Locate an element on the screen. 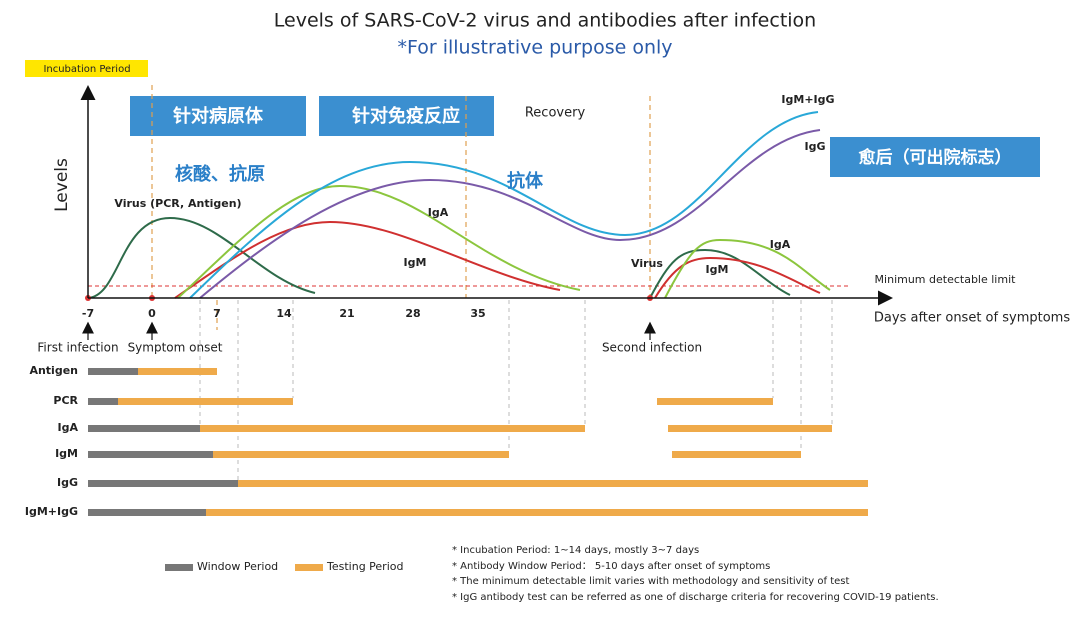  row-label: IgM is located at coordinates (66, 453).